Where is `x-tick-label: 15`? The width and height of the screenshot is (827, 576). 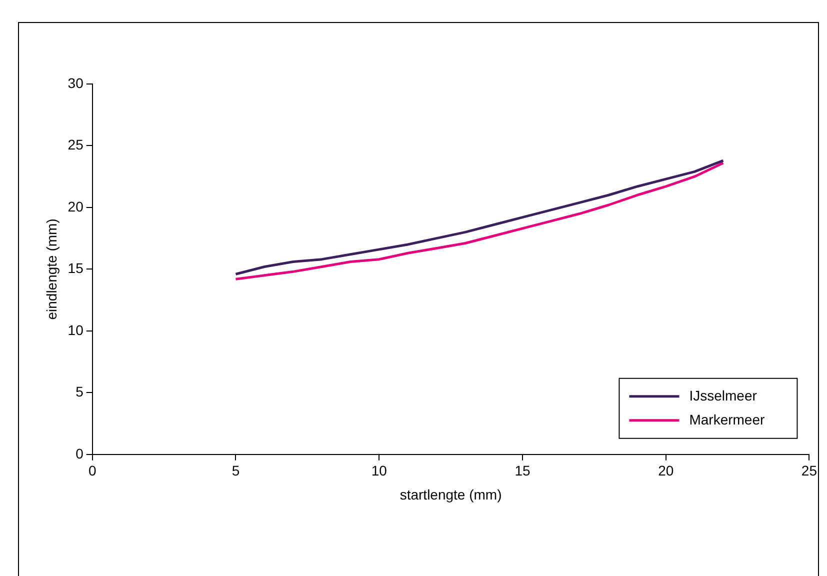
x-tick-label: 15 is located at coordinates (522, 470).